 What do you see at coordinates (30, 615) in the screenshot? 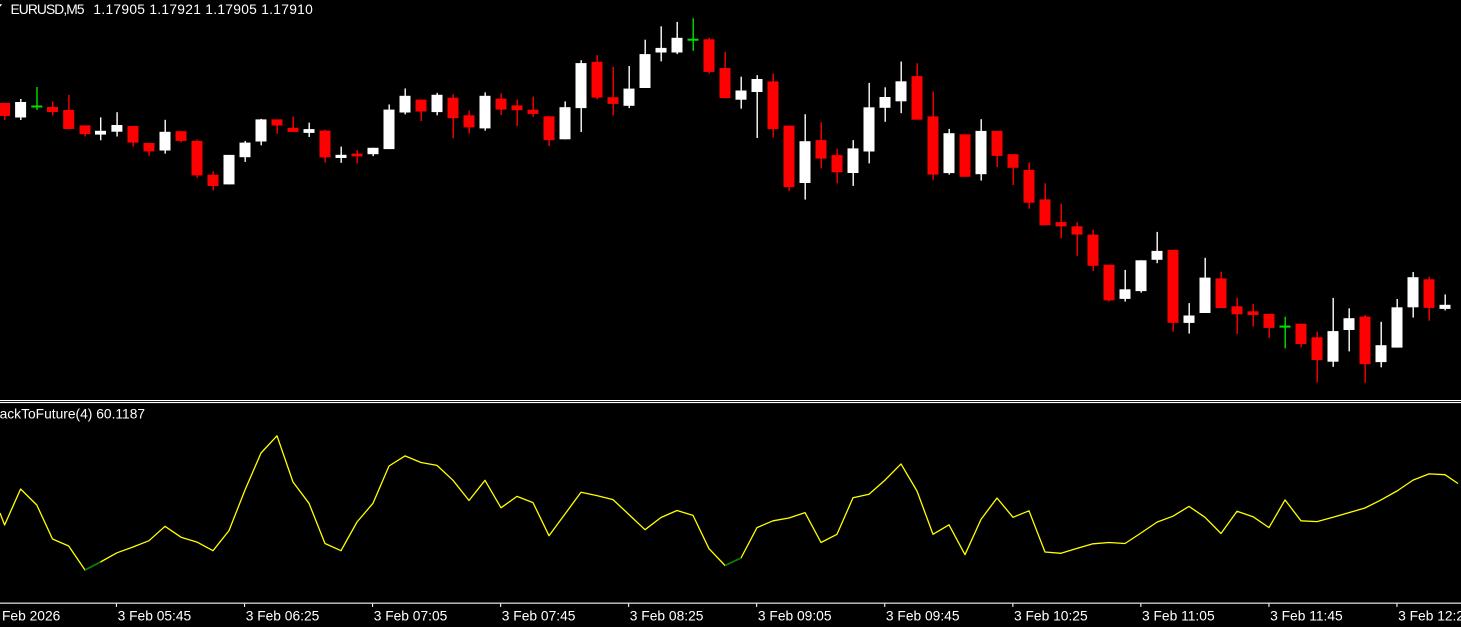
I see `svg-text: 3 Feb 2026` at bounding box center [30, 615].